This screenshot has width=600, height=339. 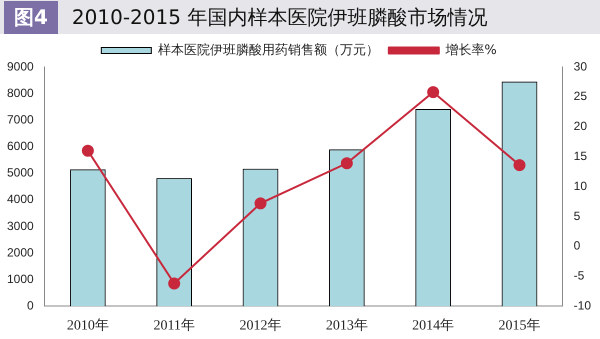 What do you see at coordinates (581, 126) in the screenshot?
I see `y2-tick-label: 20` at bounding box center [581, 126].